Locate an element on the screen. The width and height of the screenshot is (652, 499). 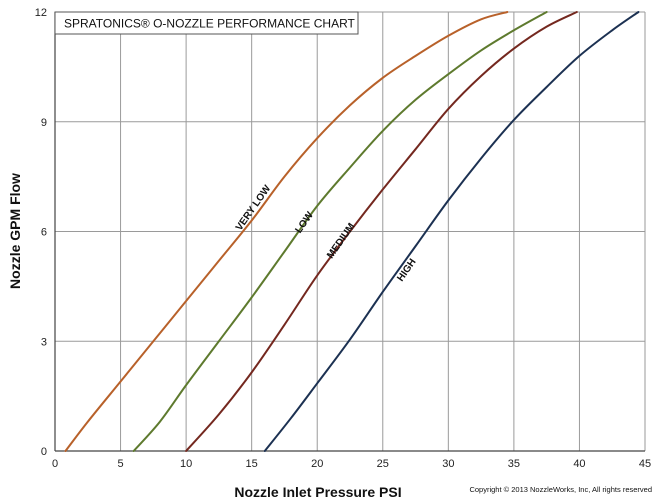
y-tick-label: 6 is located at coordinates (44, 233).